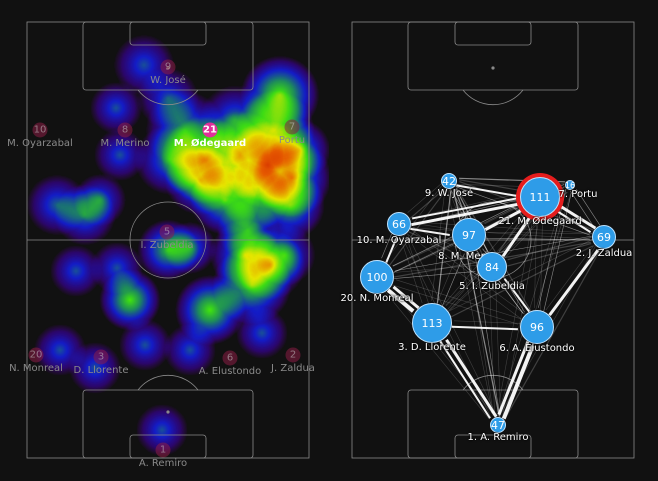 The image size is (658, 481). I want to click on player-number-badge: 21, so click(210, 130).